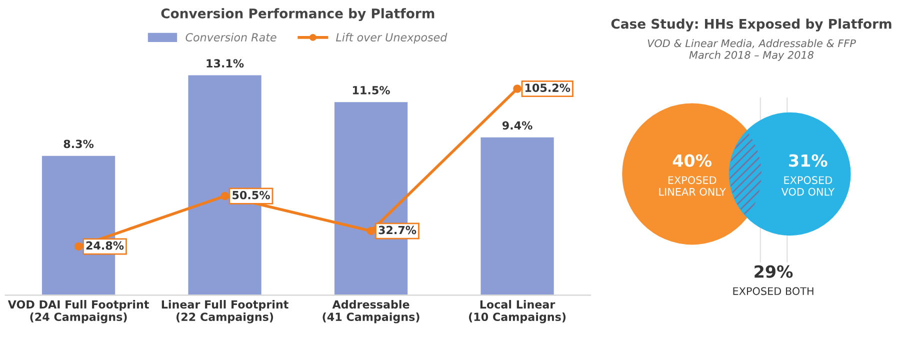 The height and width of the screenshot is (346, 900). What do you see at coordinates (79, 144) in the screenshot?
I see `data-label: 8.3%` at bounding box center [79, 144].